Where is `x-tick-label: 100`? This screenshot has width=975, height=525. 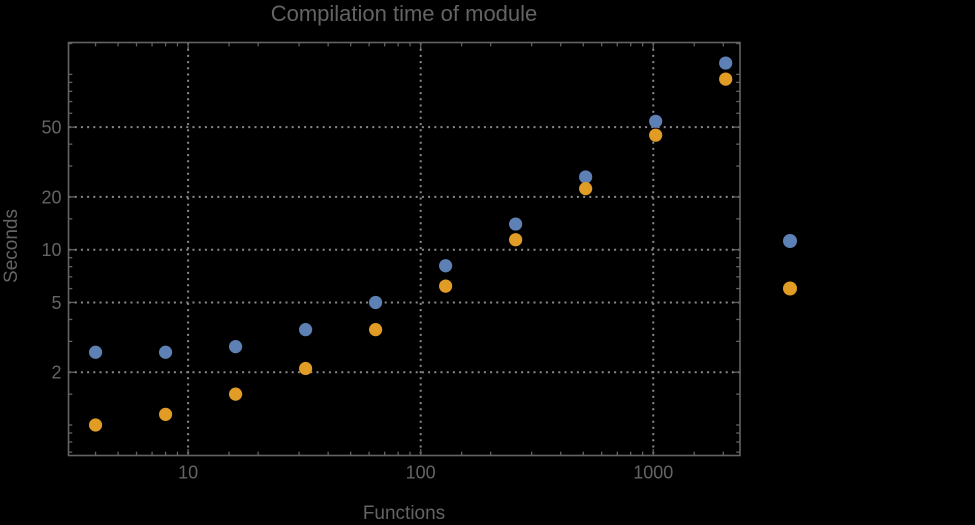 x-tick-label: 100 is located at coordinates (421, 473).